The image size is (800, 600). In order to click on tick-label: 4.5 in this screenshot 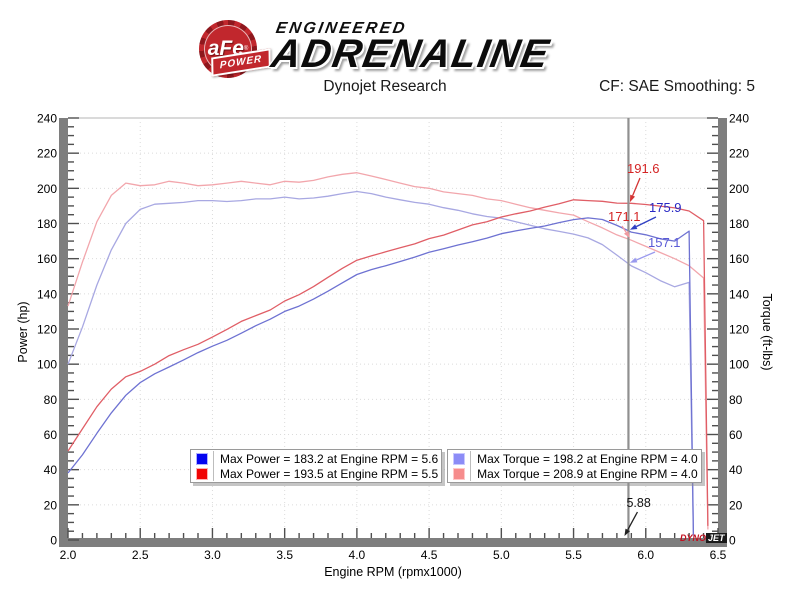, I will do `click(429, 555)`.